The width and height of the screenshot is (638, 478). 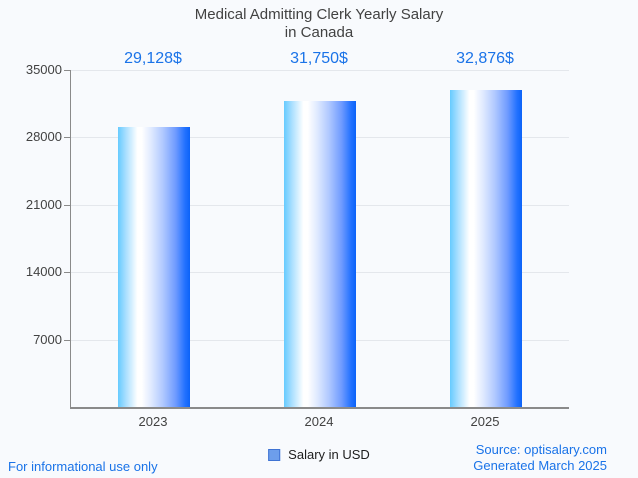 What do you see at coordinates (319, 14) in the screenshot?
I see `chart-title-line1: Medical Admitting Clerk Yearly Salary` at bounding box center [319, 14].